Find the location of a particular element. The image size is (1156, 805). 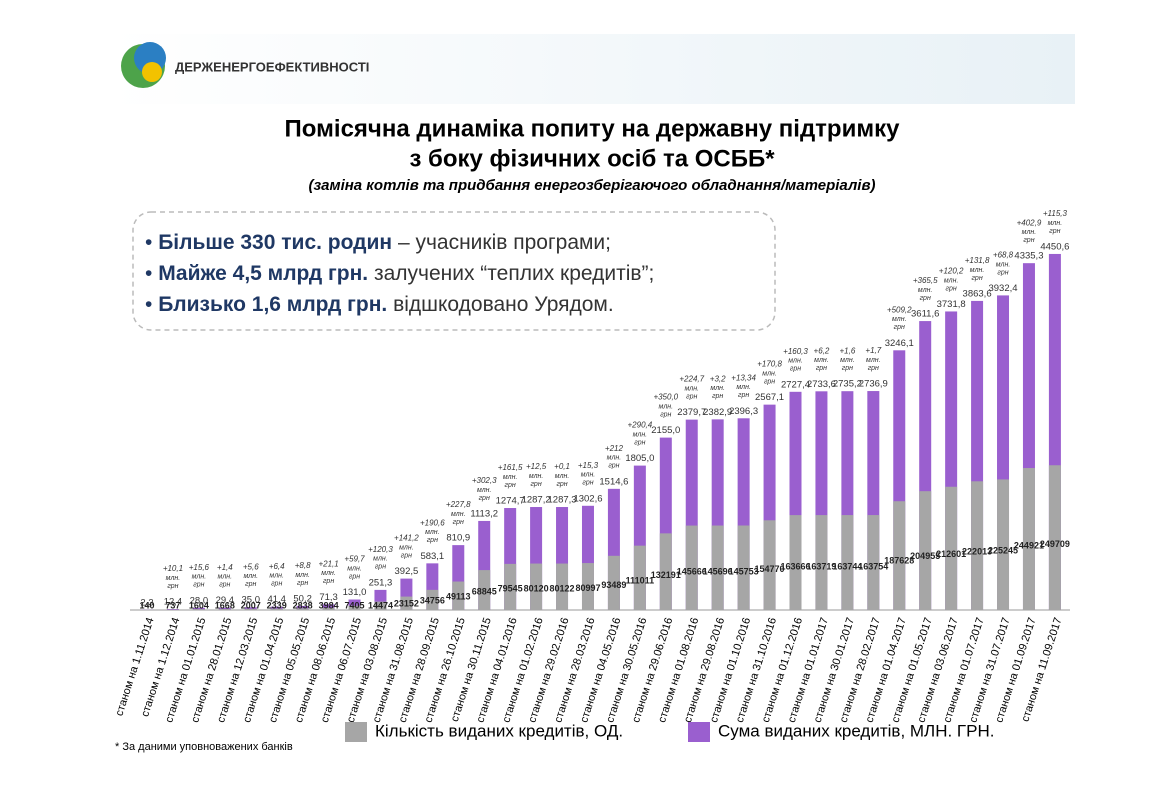

increment-label: +6,2 is located at coordinates (822, 350).